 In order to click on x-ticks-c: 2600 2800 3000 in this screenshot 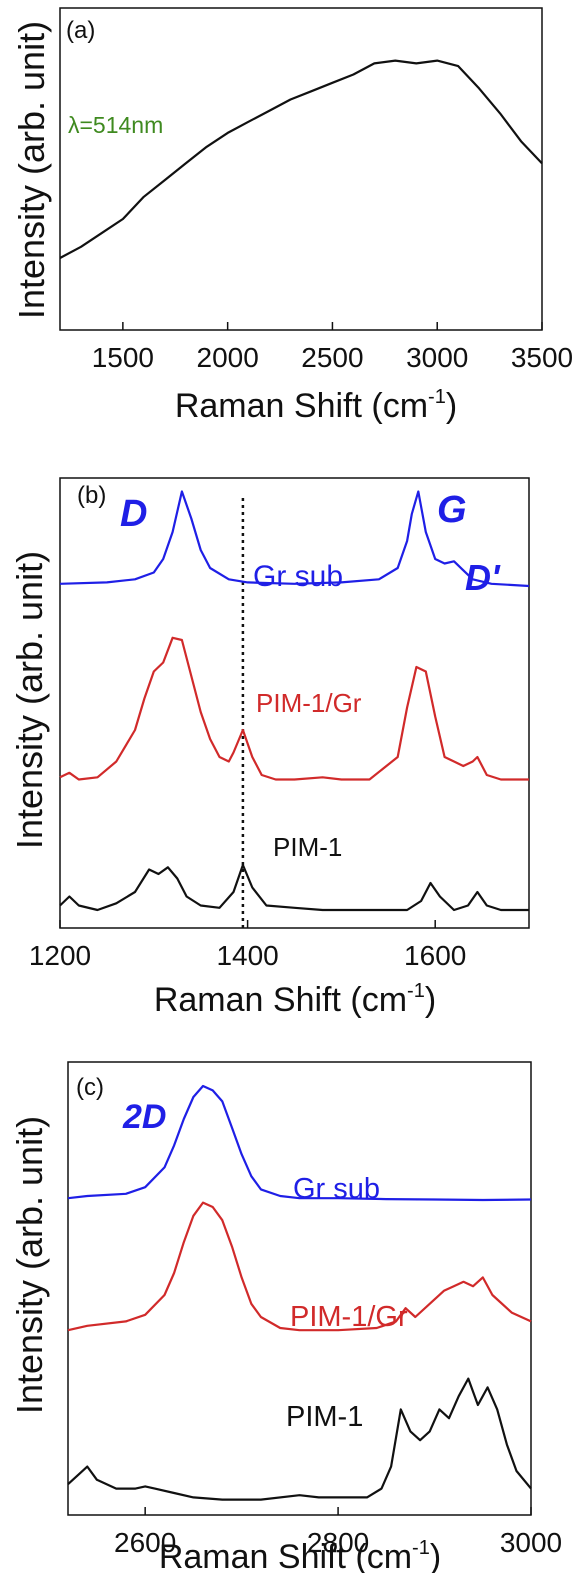, I will do `click(338, 1532)`.